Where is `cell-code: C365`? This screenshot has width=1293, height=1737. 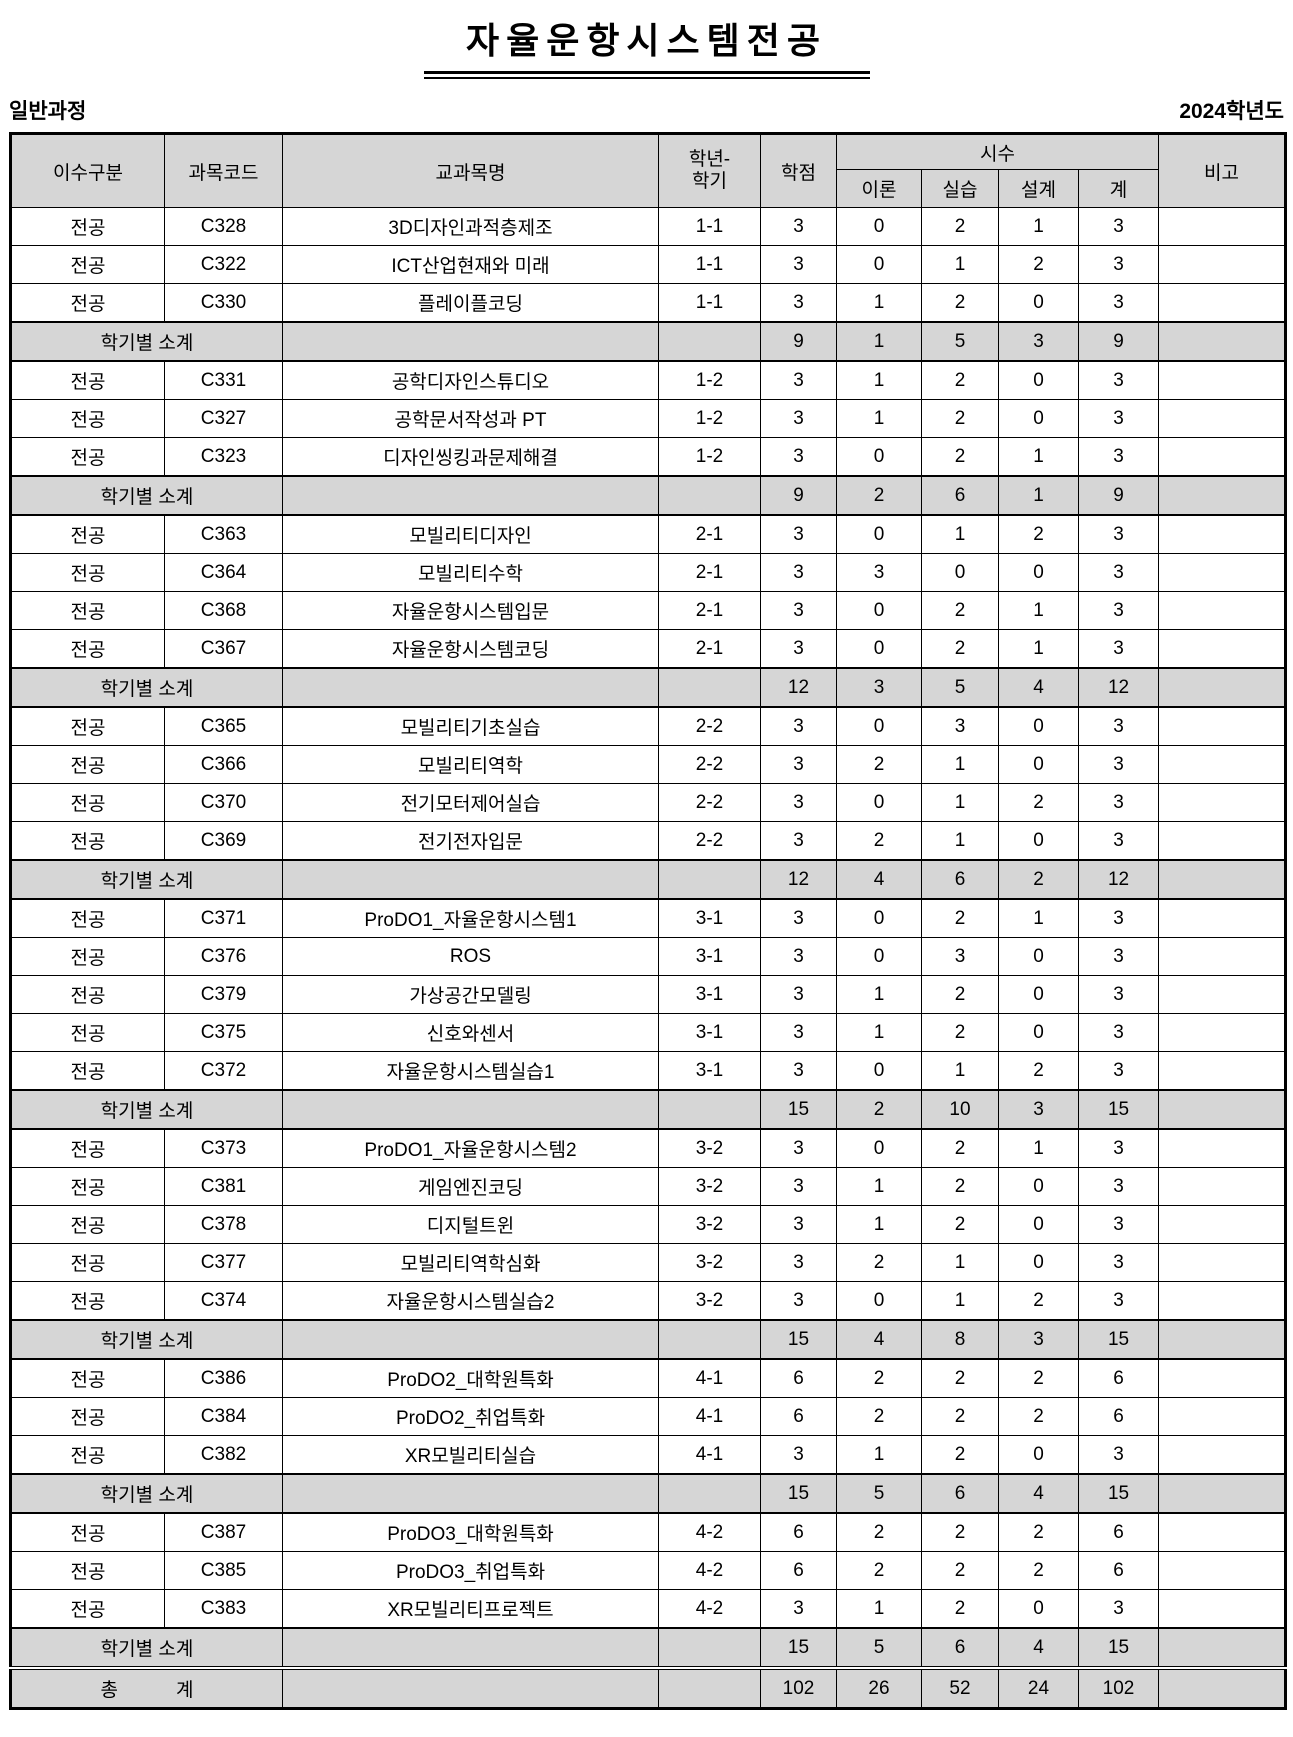 cell-code: C365 is located at coordinates (223, 726).